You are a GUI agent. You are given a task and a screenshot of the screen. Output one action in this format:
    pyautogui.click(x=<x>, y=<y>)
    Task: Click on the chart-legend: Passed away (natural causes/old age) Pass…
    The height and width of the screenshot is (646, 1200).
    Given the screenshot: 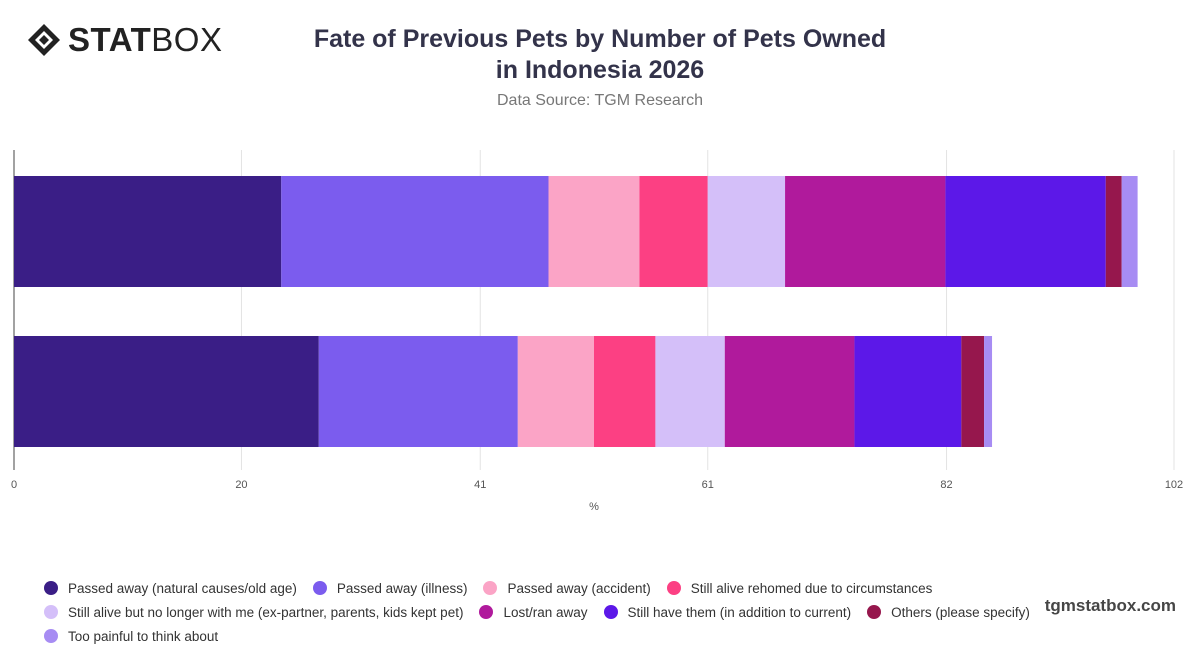 What is the action you would take?
    pyautogui.click(x=614, y=612)
    